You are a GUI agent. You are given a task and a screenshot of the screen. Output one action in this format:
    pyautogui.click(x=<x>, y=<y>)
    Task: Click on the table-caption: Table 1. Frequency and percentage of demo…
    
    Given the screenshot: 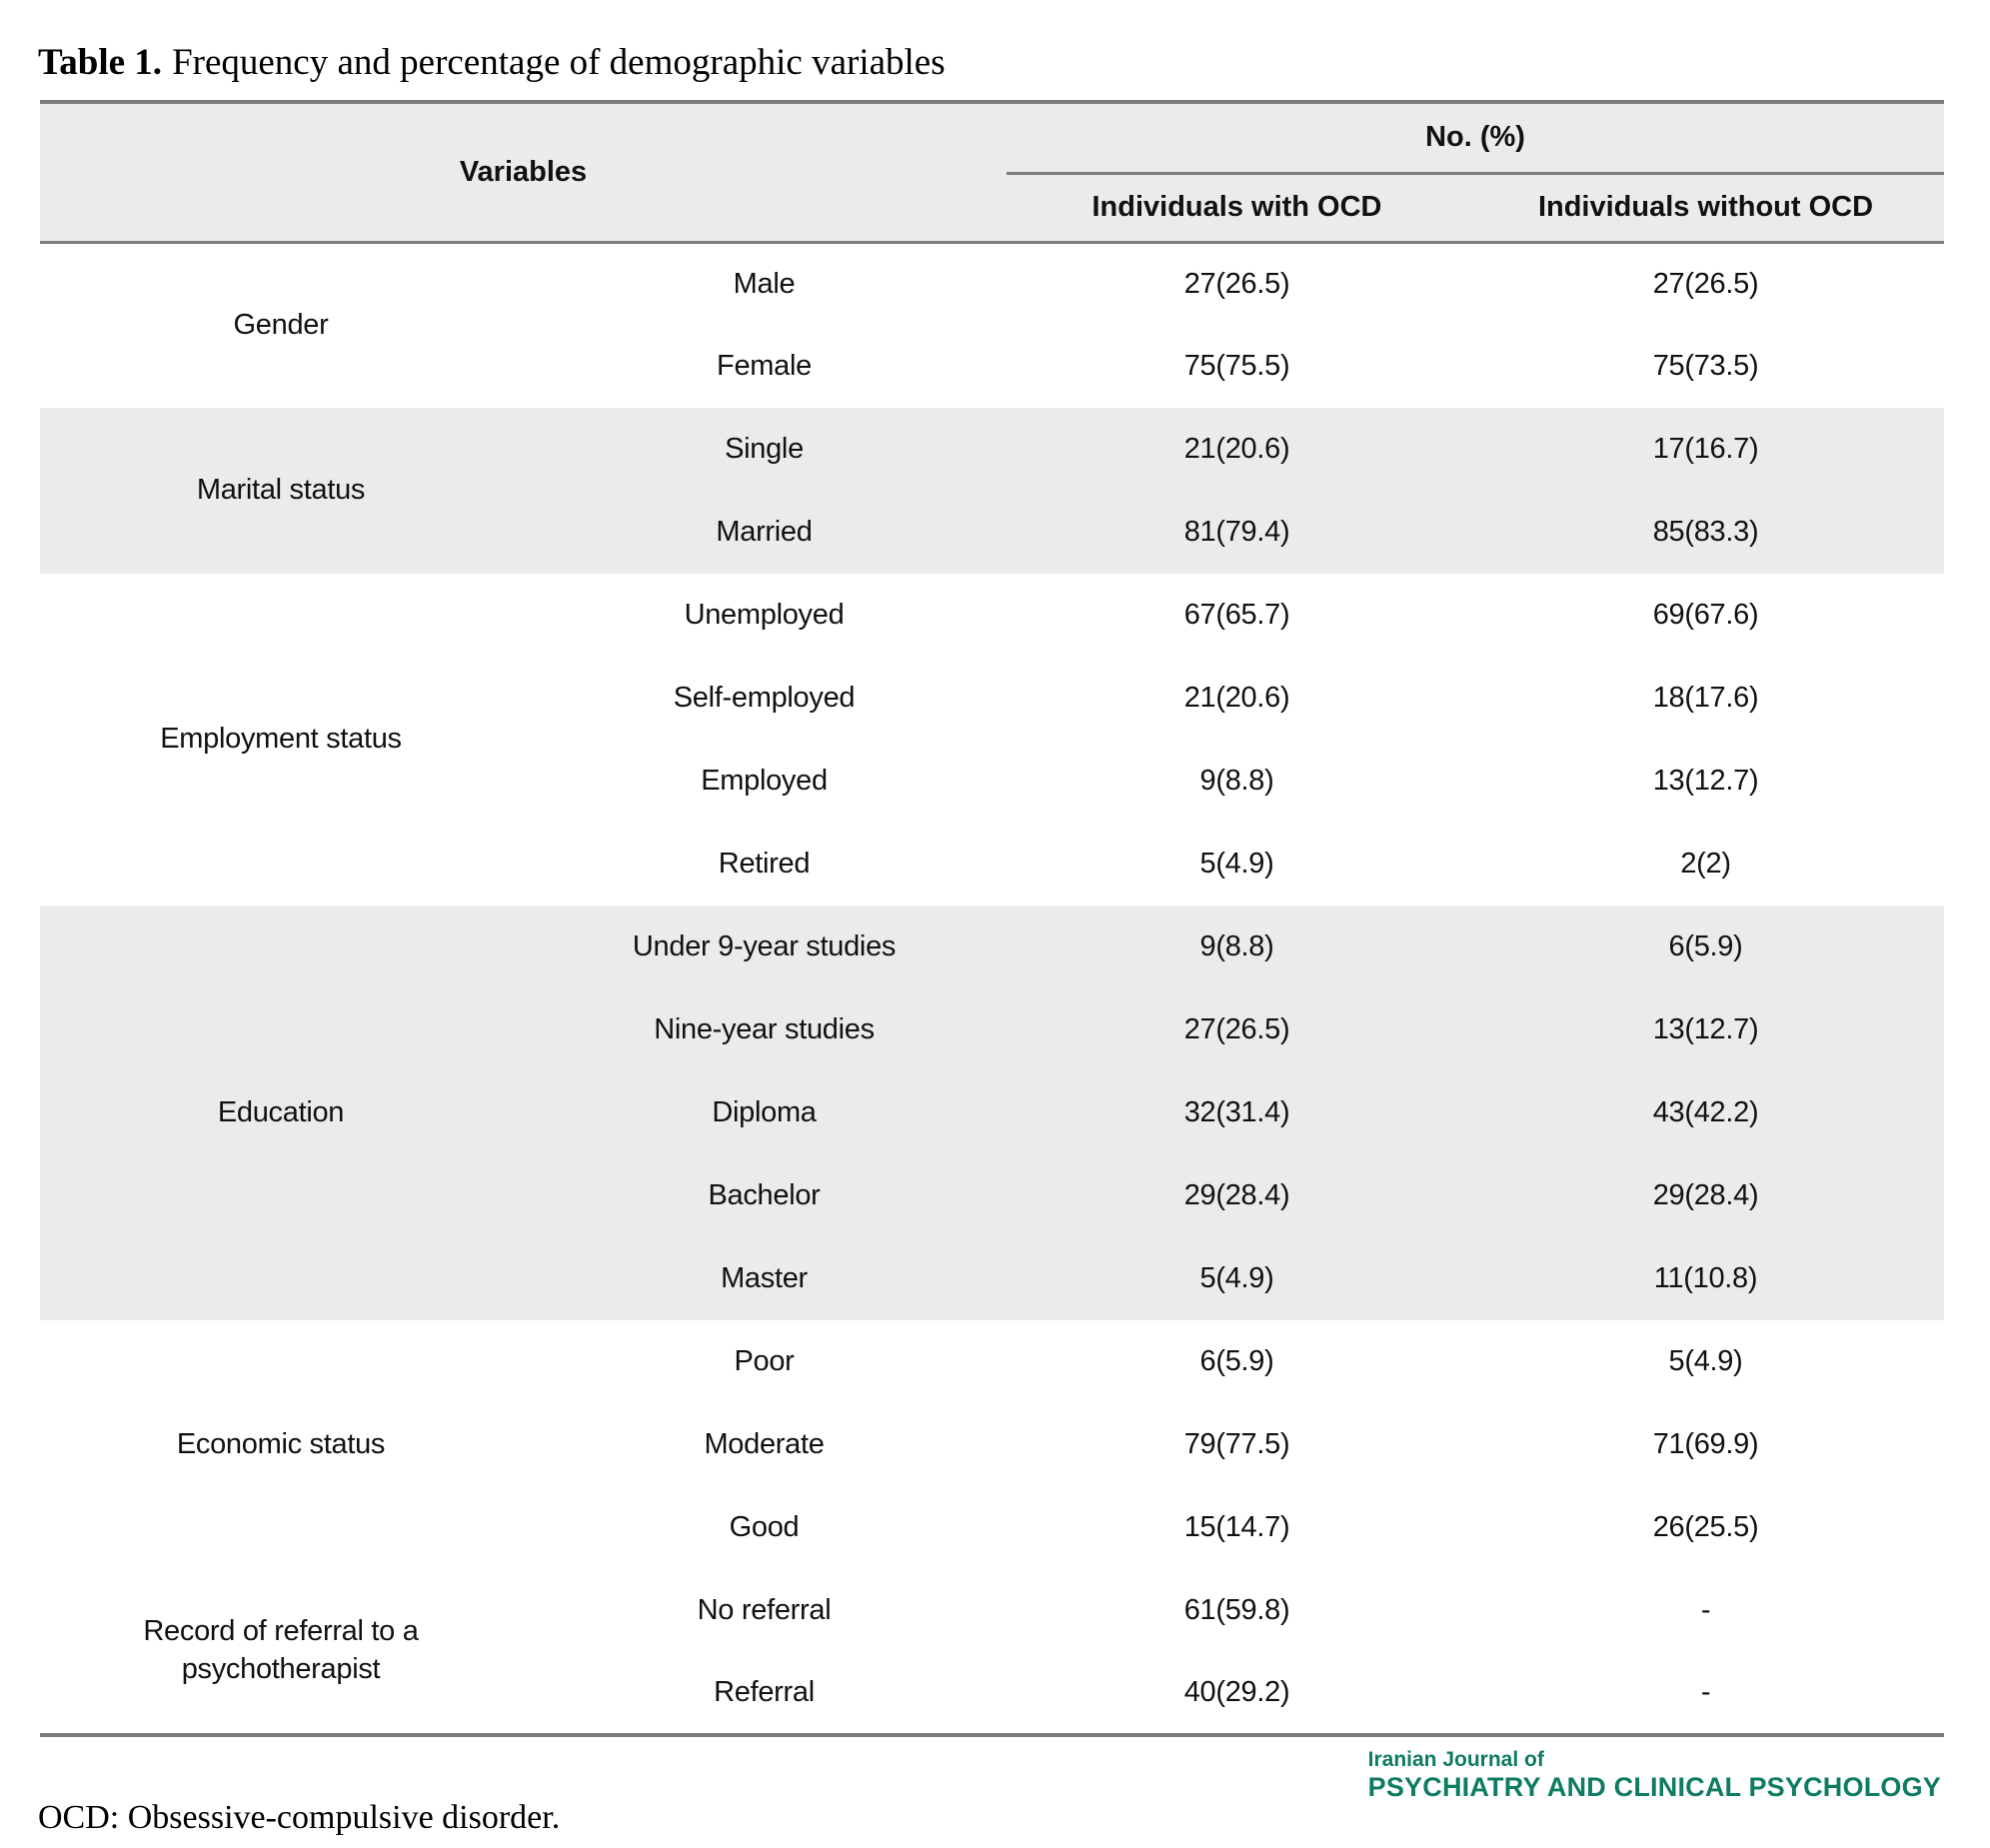 What is the action you would take?
    pyautogui.click(x=492, y=63)
    